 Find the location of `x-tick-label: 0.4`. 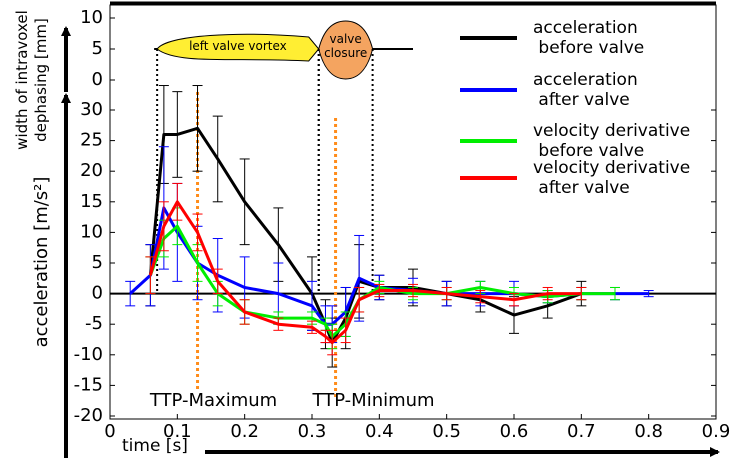

x-tick-label: 0.4 is located at coordinates (379, 431).